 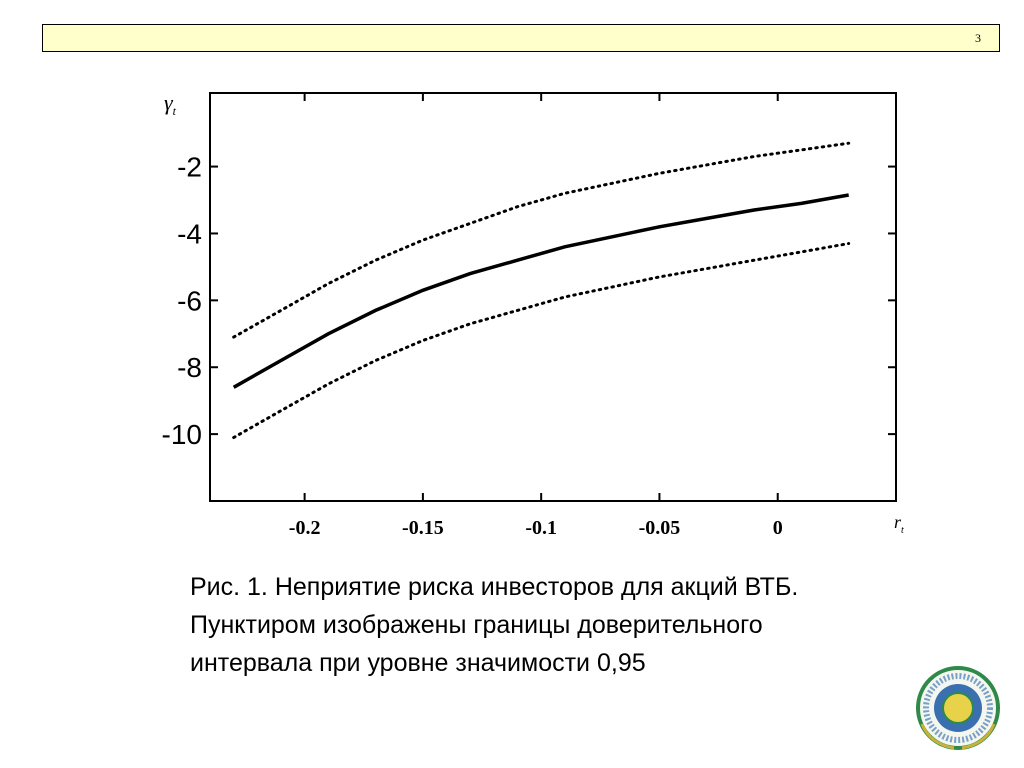 I want to click on y-tick-label: -2, so click(x=189, y=167).